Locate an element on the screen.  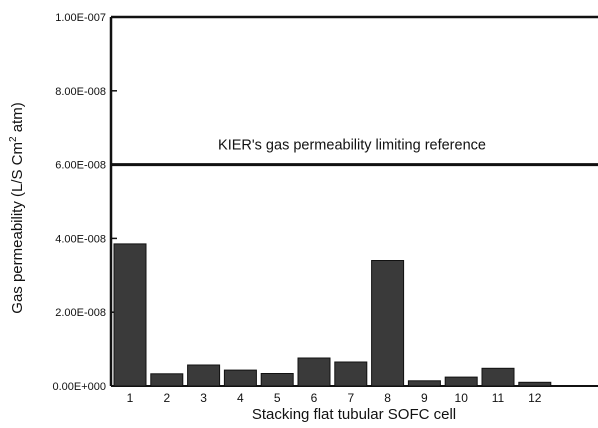
x-tick-label: 11 is located at coordinates (498, 398).